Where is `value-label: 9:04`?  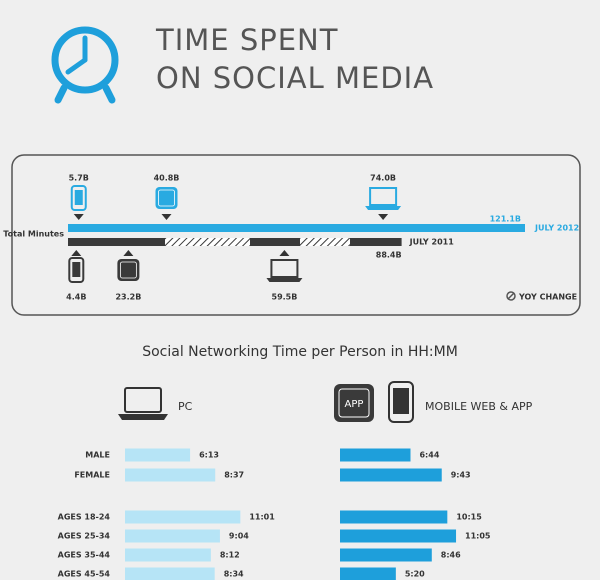 value-label: 9:04 is located at coordinates (239, 536).